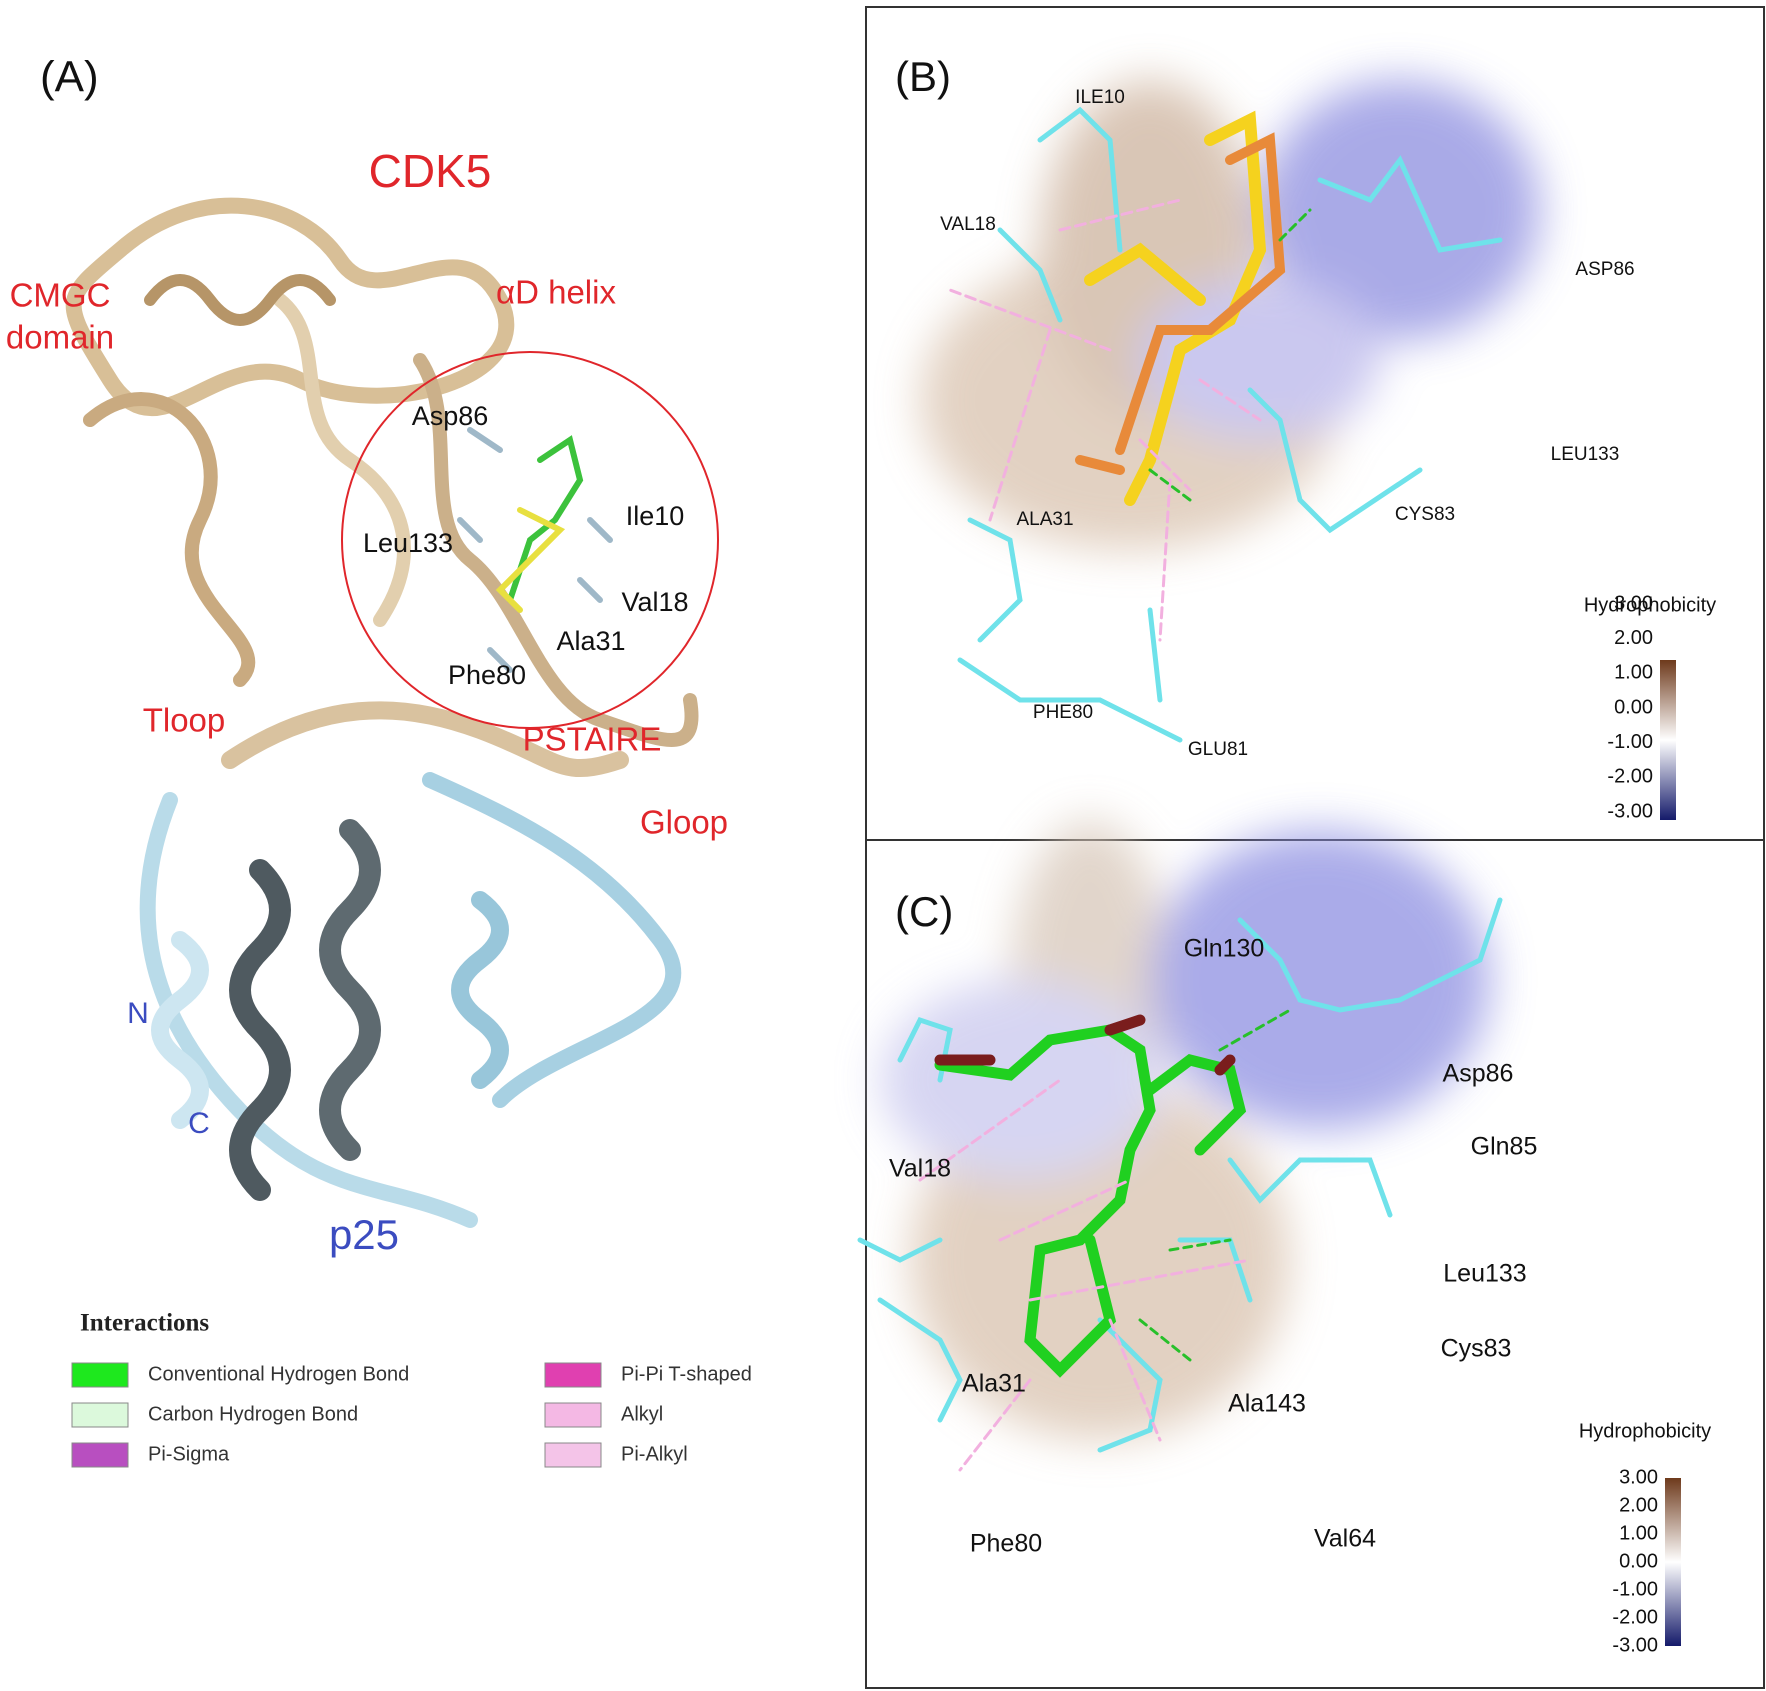  I want to click on legend-label: Pi-Alkyl, so click(654, 1454).